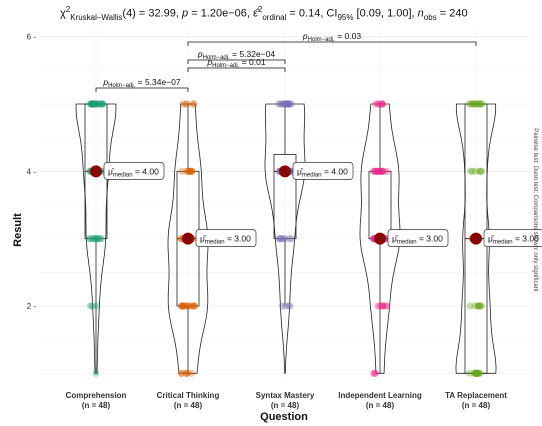 The image size is (542, 426). I want to click on y-axis-title: Result, so click(18, 230).